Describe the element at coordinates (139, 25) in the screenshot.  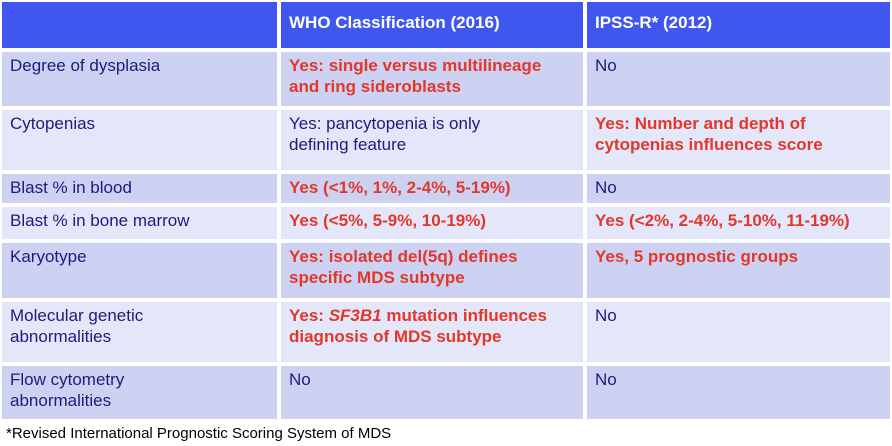
I see `header-cell-empty` at that location.